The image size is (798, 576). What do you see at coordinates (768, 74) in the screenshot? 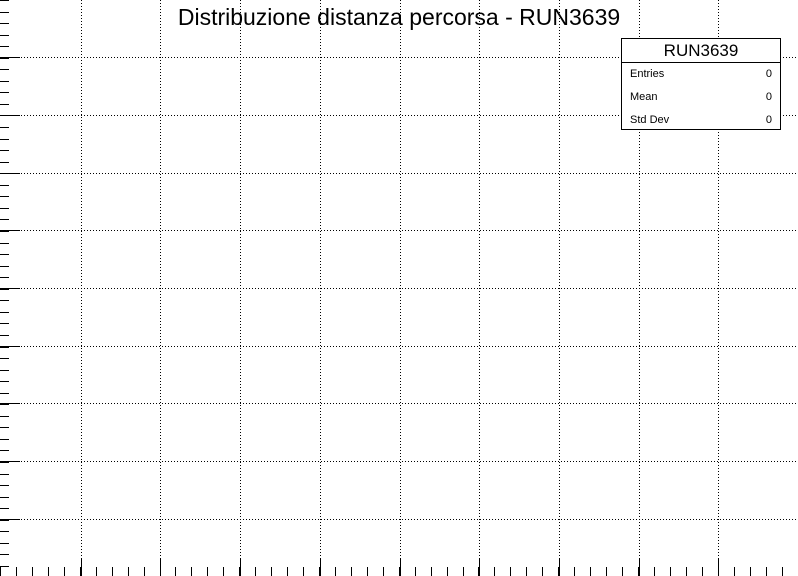
I see `stat-value-entries: 0` at bounding box center [768, 74].